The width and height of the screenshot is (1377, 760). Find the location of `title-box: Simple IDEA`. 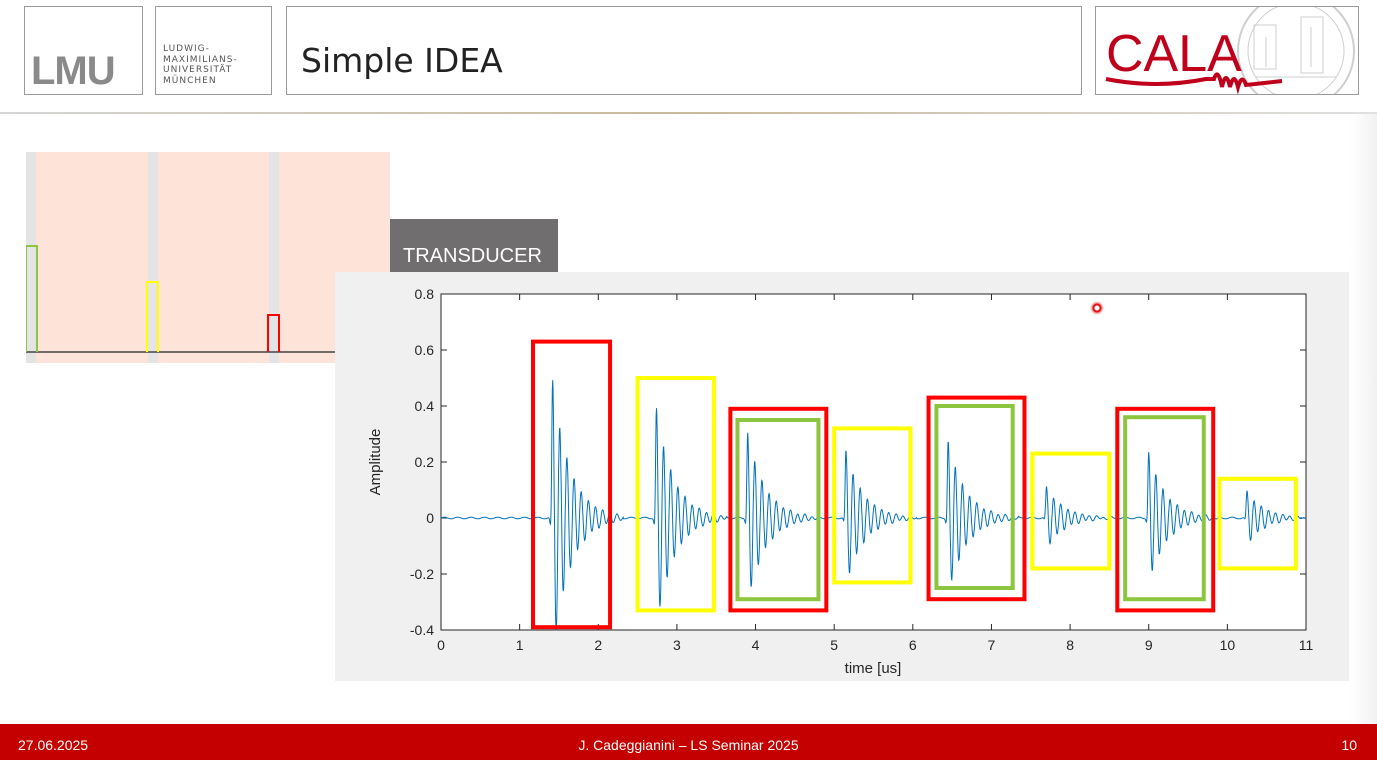

title-box: Simple IDEA is located at coordinates (684, 50).